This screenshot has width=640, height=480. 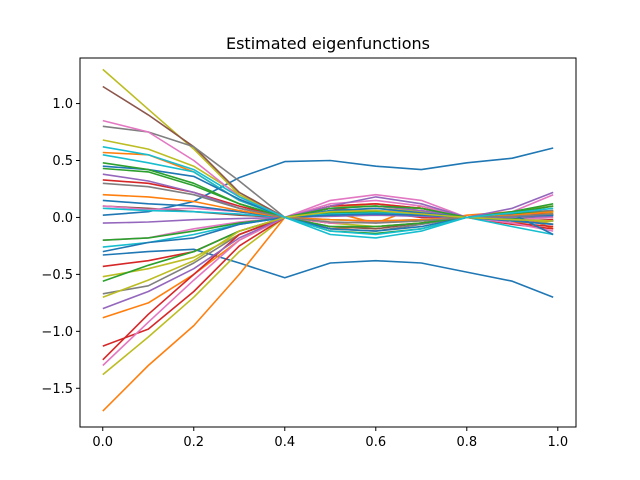 I want to click on x-tick-label: 0.8, so click(x=466, y=442).